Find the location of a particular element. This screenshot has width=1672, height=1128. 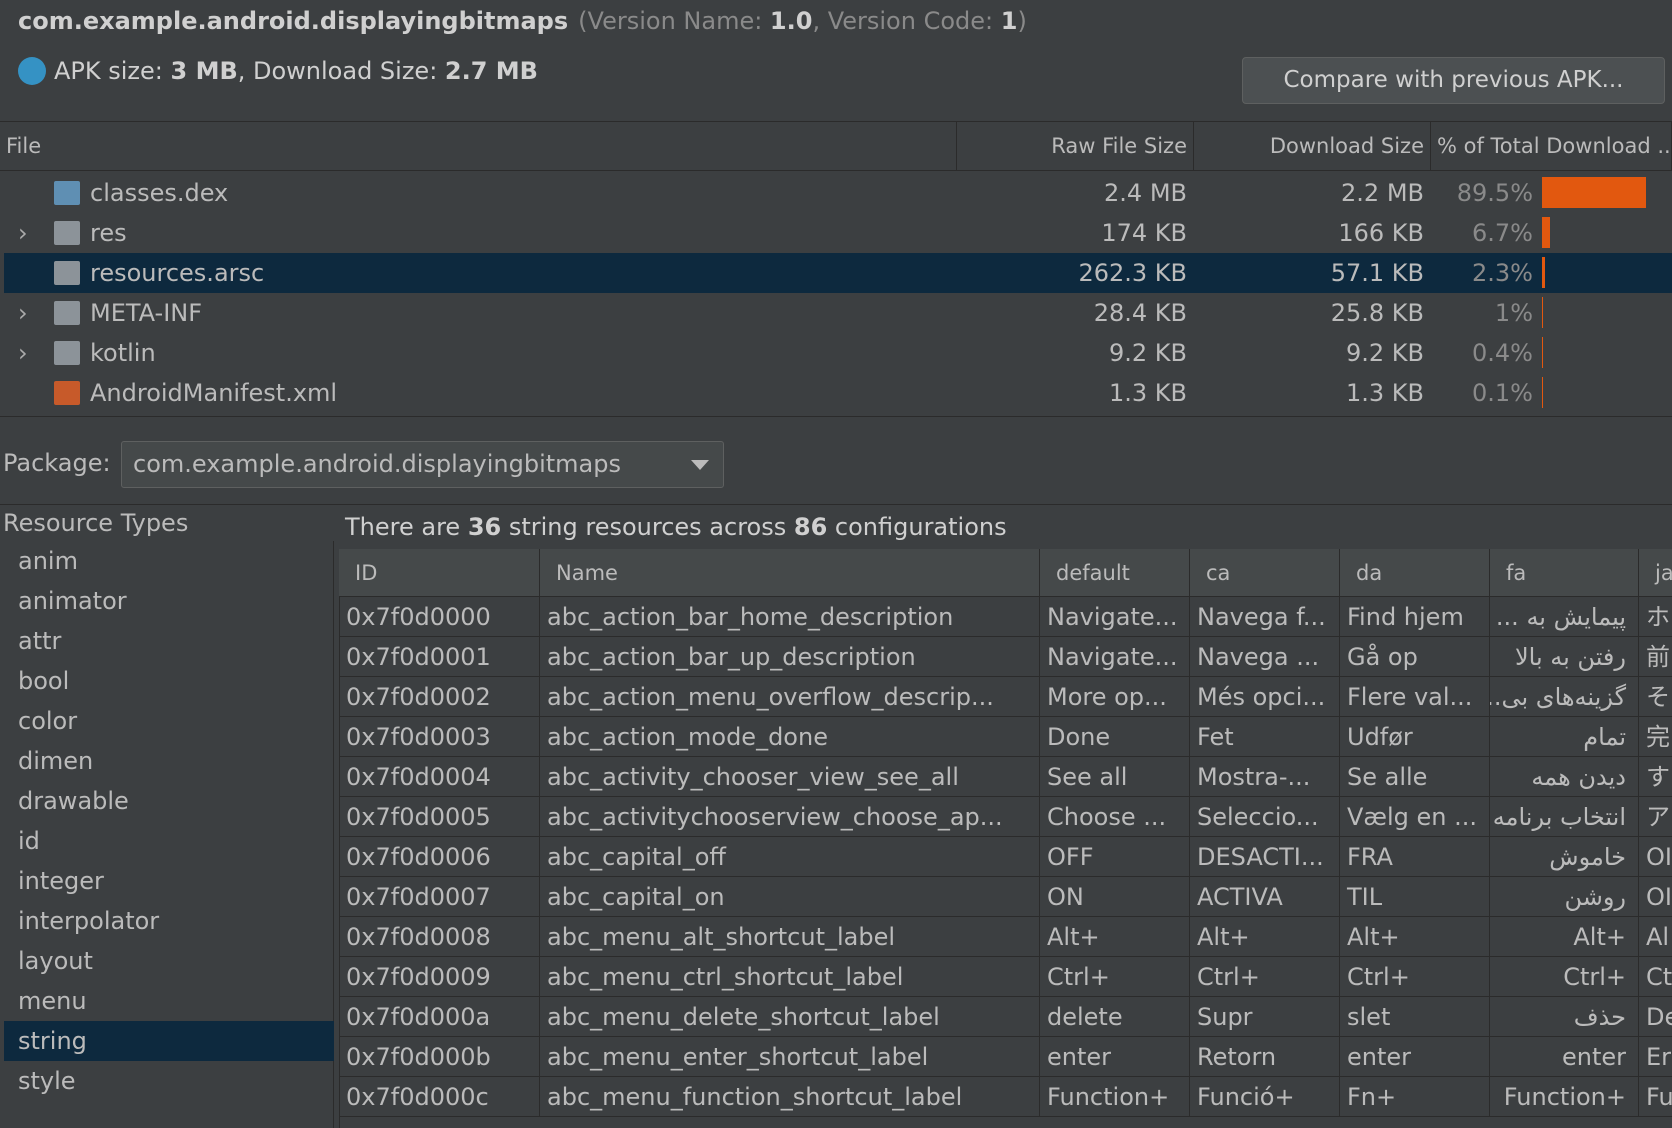

cell: Gå op is located at coordinates (1415, 657).